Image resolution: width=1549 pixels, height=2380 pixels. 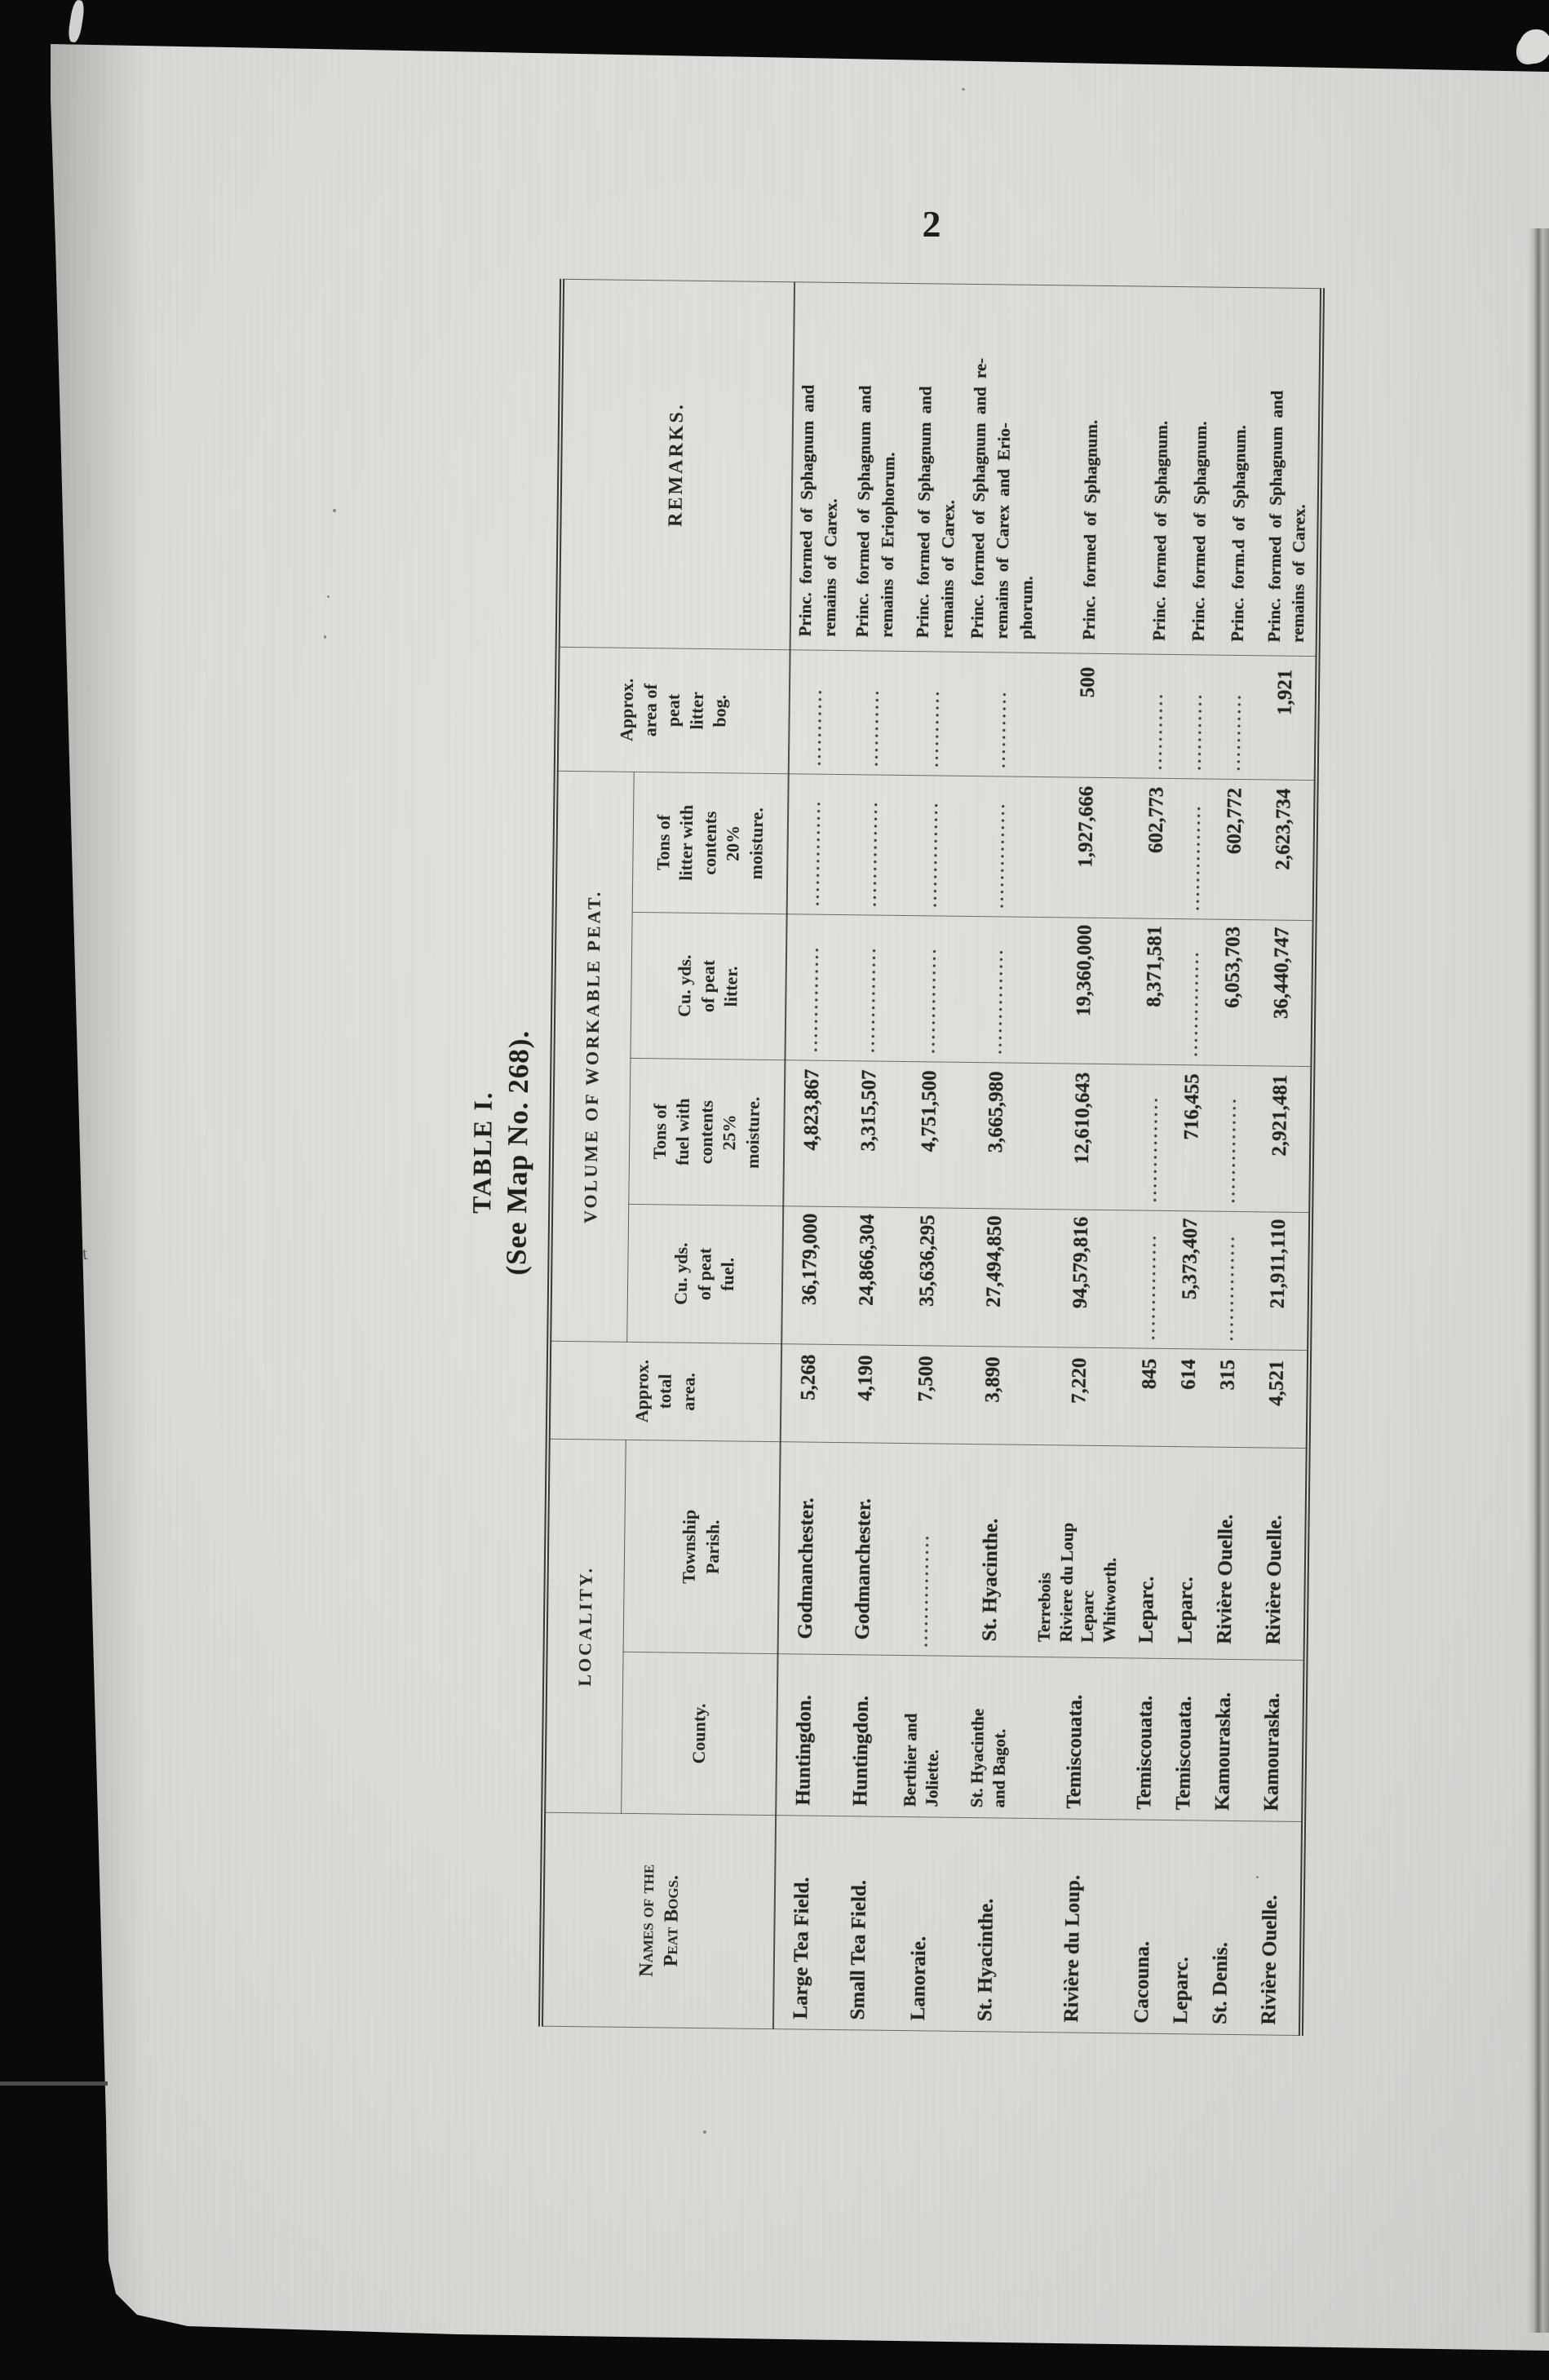 I want to click on binding-shadow, so click(x=99, y=1189).